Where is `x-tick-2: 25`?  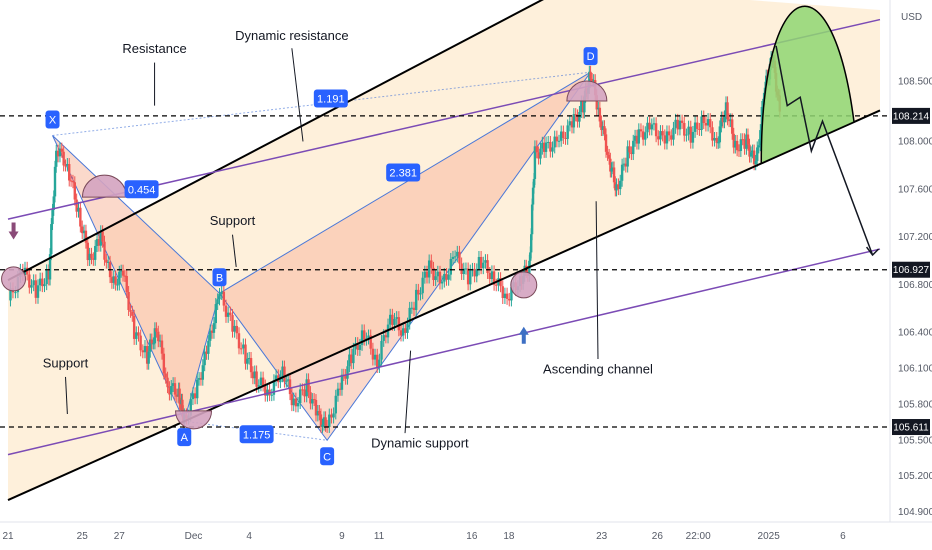
x-tick-2: 25 is located at coordinates (83, 536).